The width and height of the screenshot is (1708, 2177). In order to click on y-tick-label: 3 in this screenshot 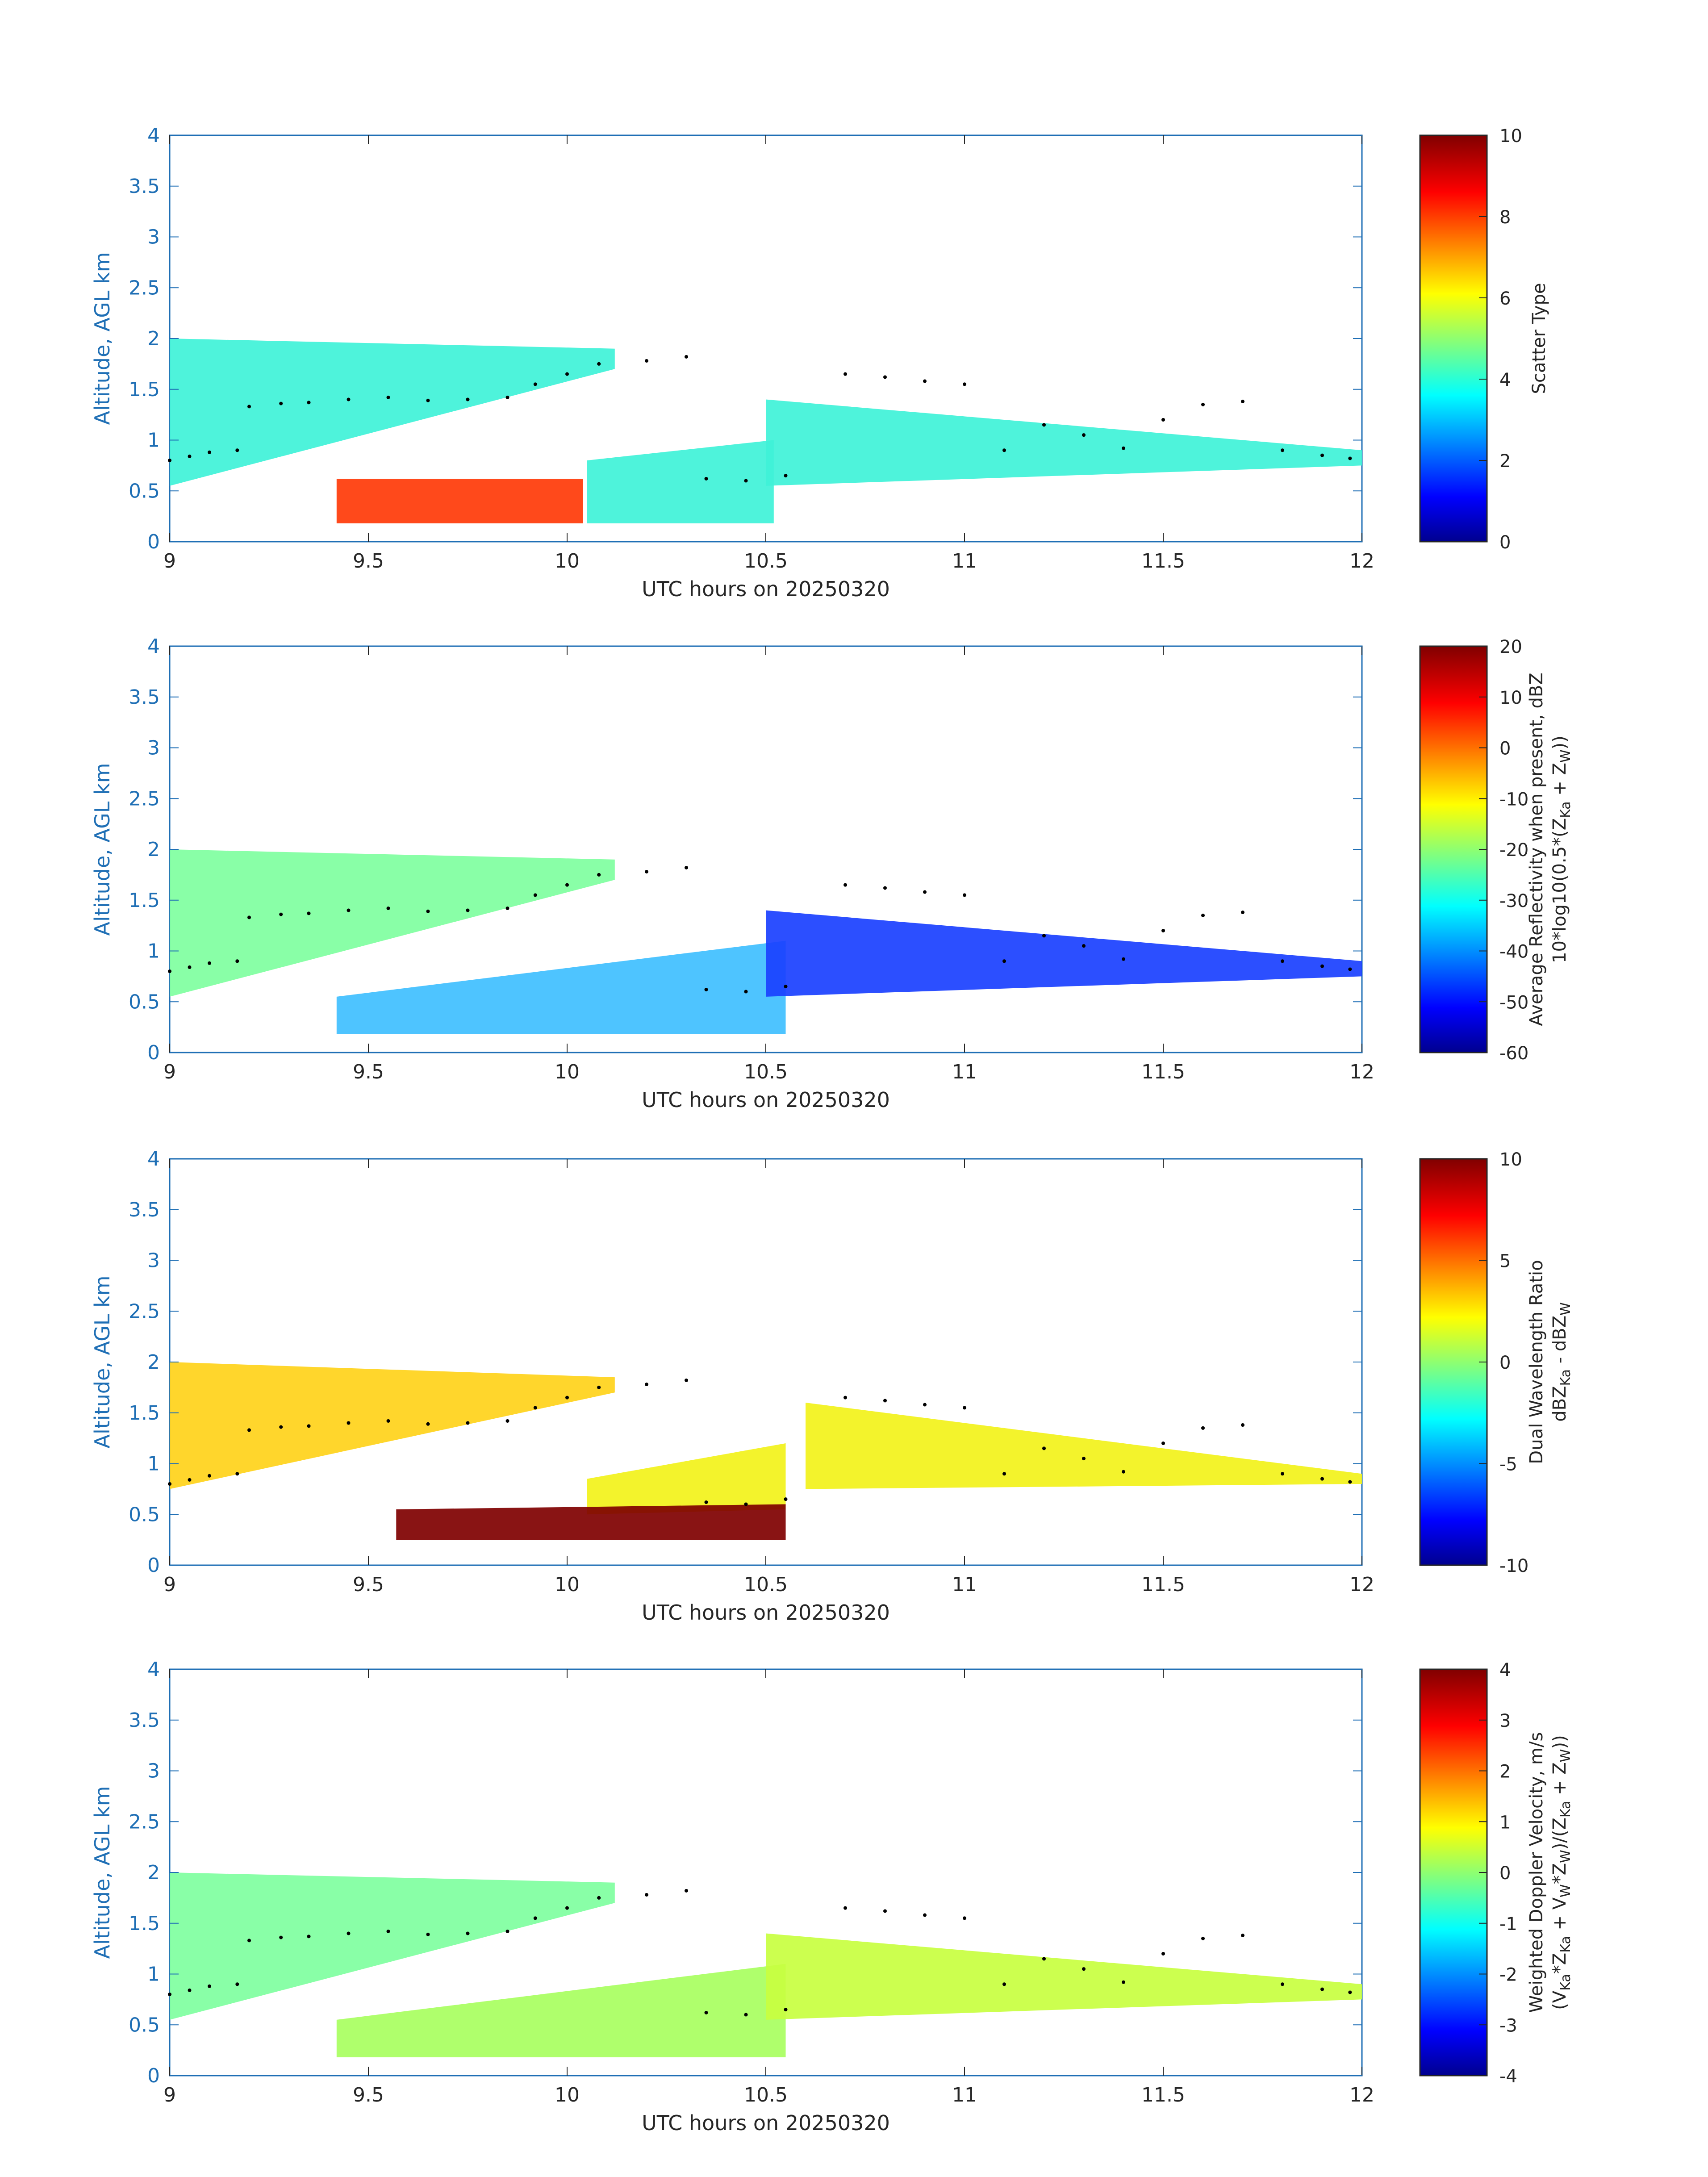, I will do `click(153, 1771)`.